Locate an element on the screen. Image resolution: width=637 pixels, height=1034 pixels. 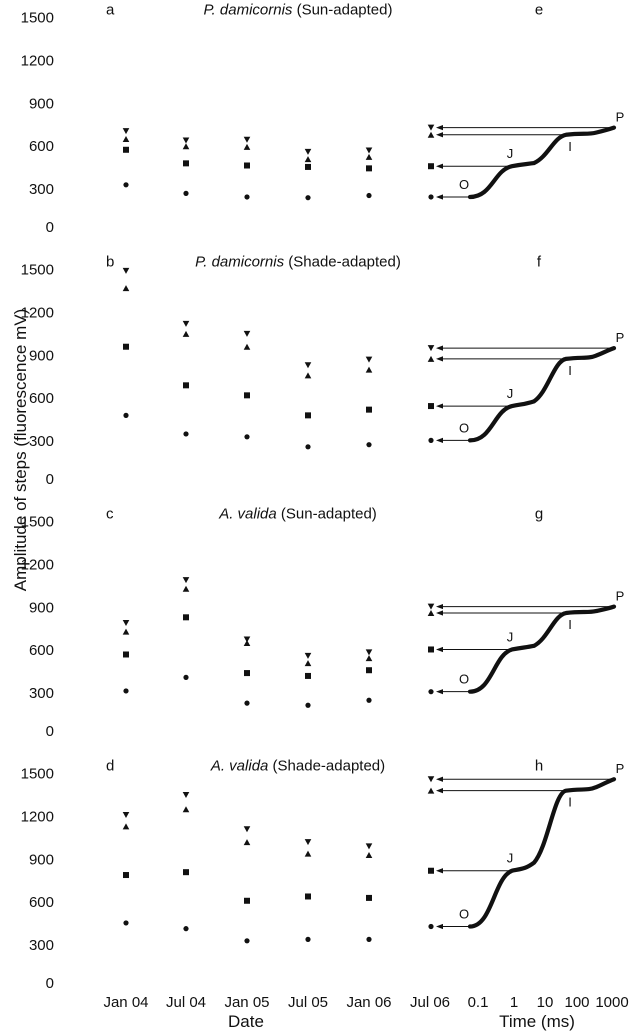
x-tick-time: 100 is located at coordinates (576, 1002).